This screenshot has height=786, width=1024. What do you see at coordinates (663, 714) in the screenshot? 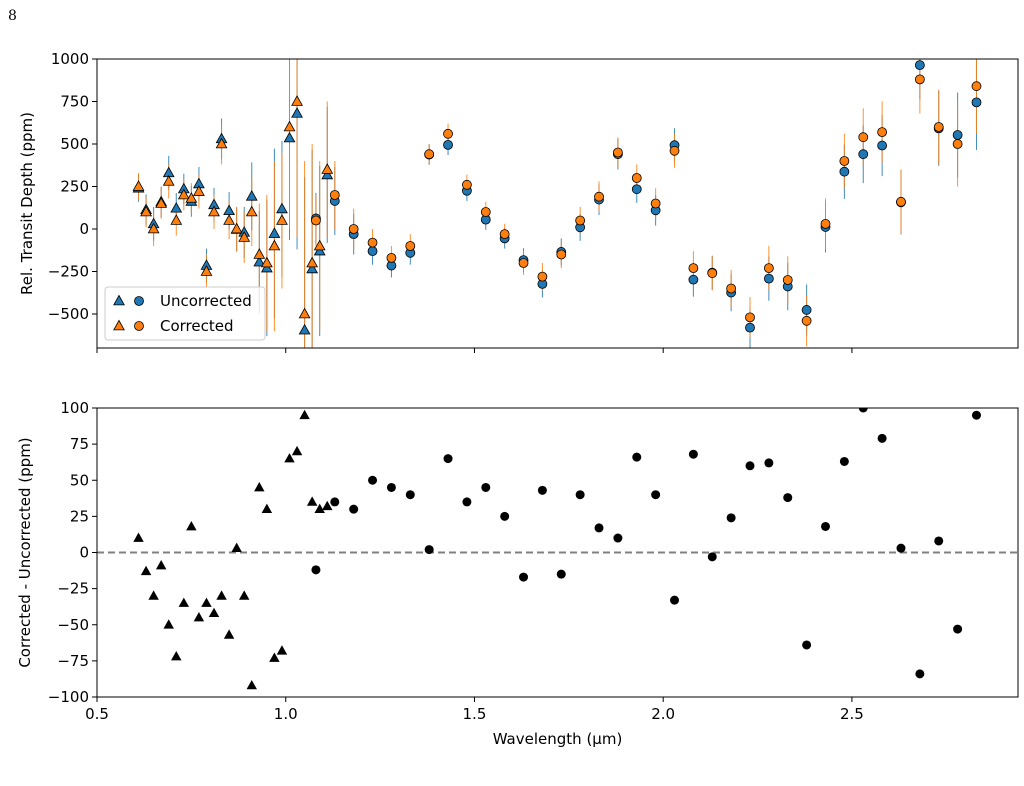
I see `x-tick-label: 2.0` at bounding box center [663, 714].